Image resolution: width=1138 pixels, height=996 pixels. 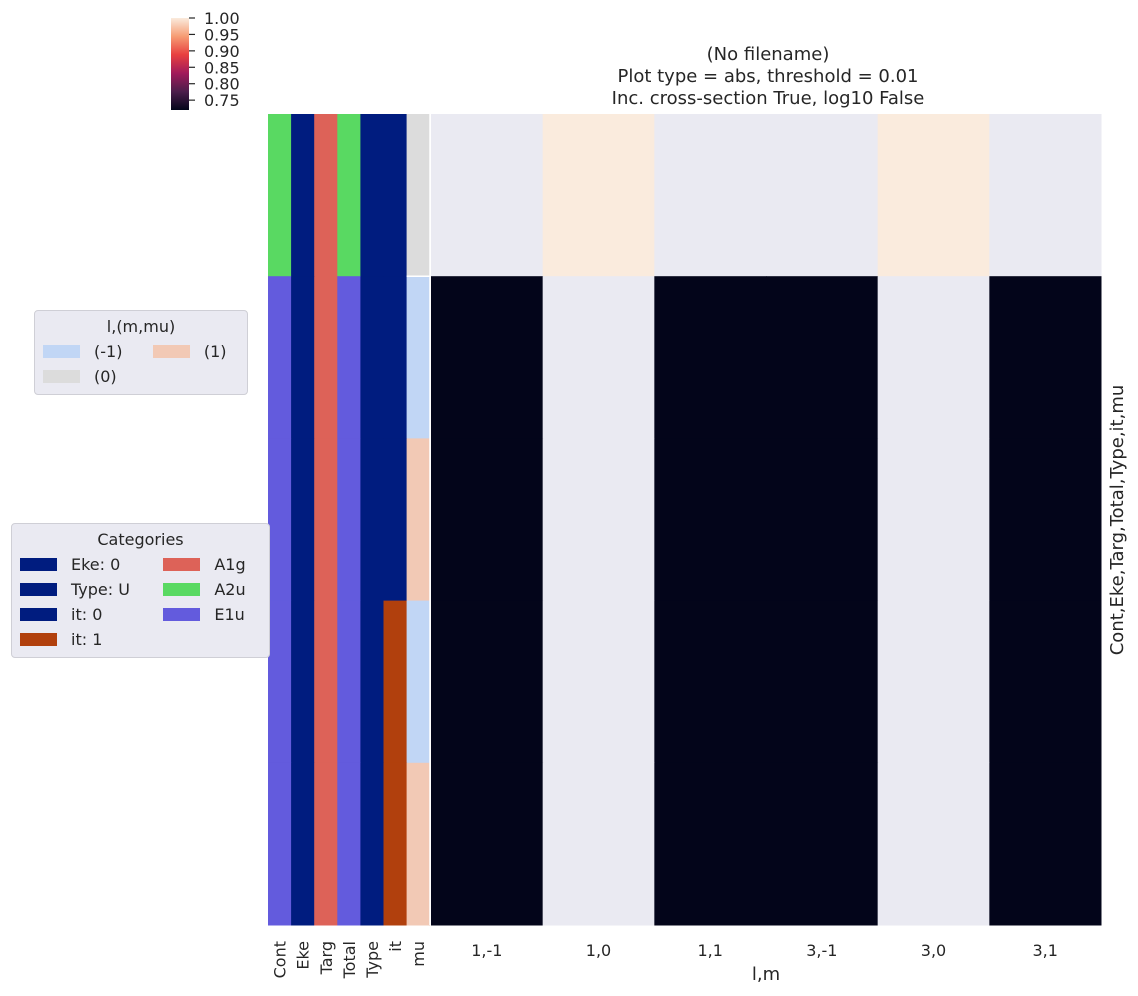 What do you see at coordinates (61, 376) in the screenshot?
I see `legend-lm-swatch` at bounding box center [61, 376].